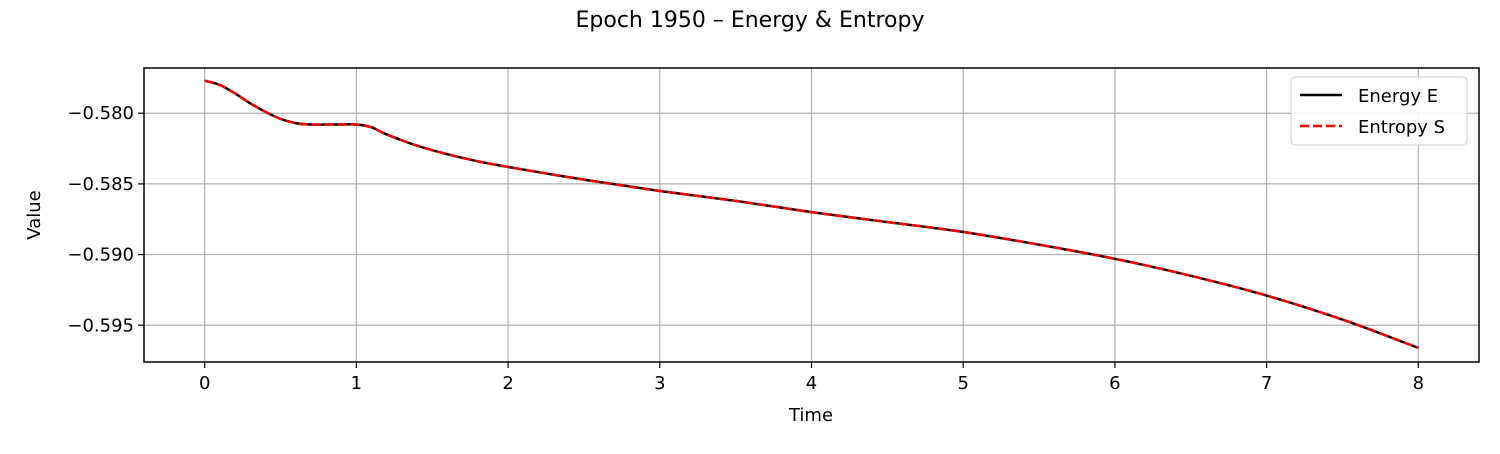 The width and height of the screenshot is (1500, 454). Describe the element at coordinates (1398, 96) in the screenshot. I see `legend-energy-label: Energy E` at that location.